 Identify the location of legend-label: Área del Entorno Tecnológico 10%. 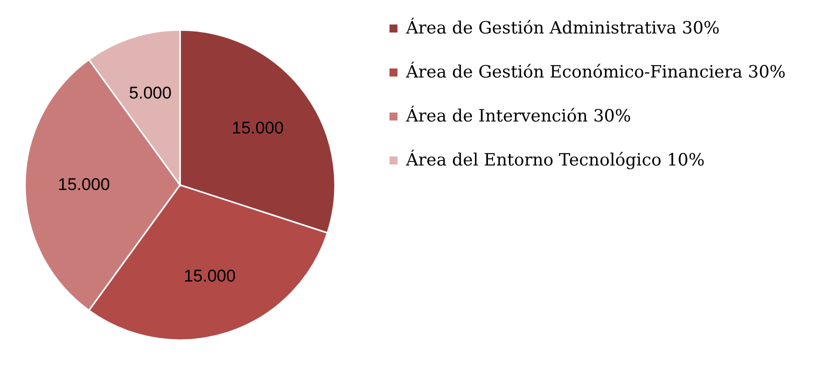
(555, 160).